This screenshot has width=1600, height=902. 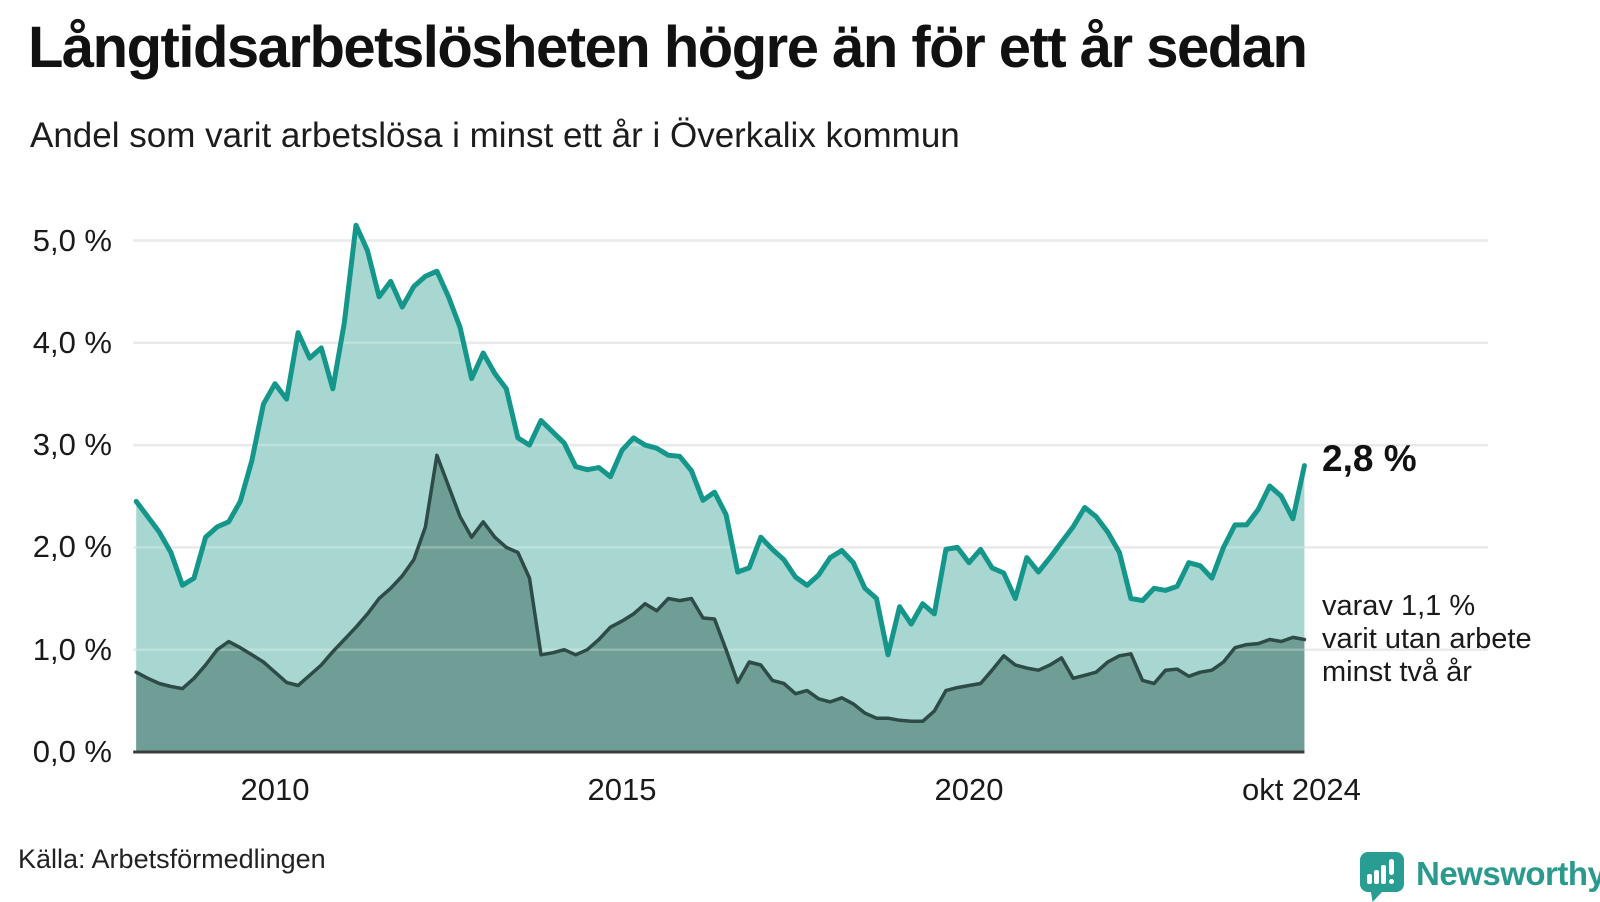 What do you see at coordinates (72, 240) in the screenshot?
I see `y-tick-label: 5,0 %` at bounding box center [72, 240].